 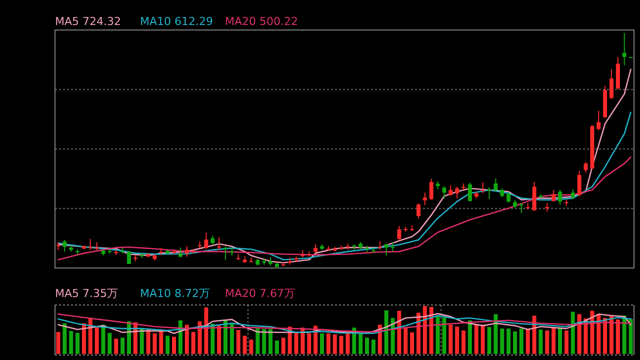 I want to click on text: MA10 612.29, so click(x=176, y=21).